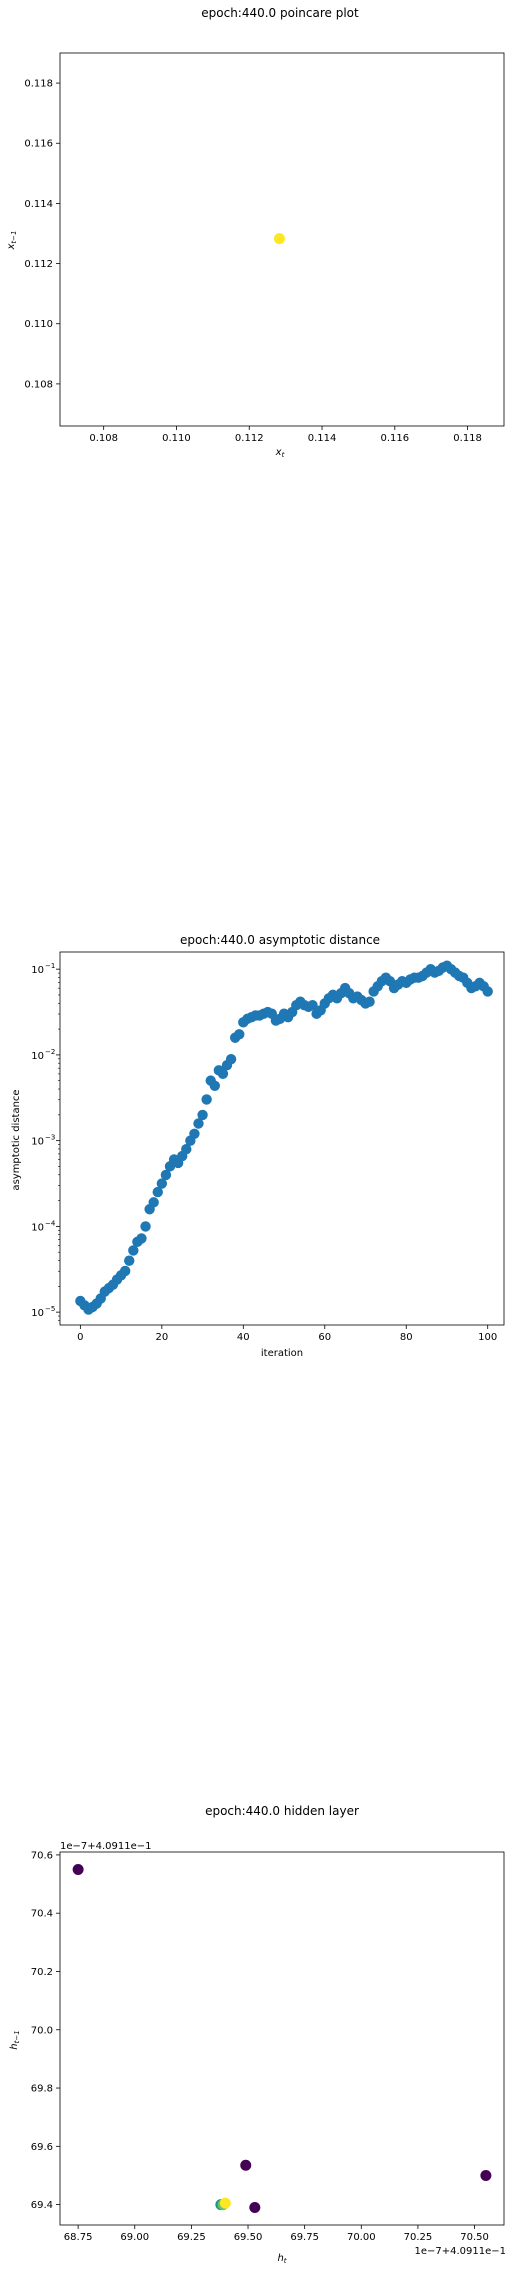 This screenshot has height=2269, width=512. What do you see at coordinates (467, 438) in the screenshot?
I see `x-tick-label: 0.118` at bounding box center [467, 438].